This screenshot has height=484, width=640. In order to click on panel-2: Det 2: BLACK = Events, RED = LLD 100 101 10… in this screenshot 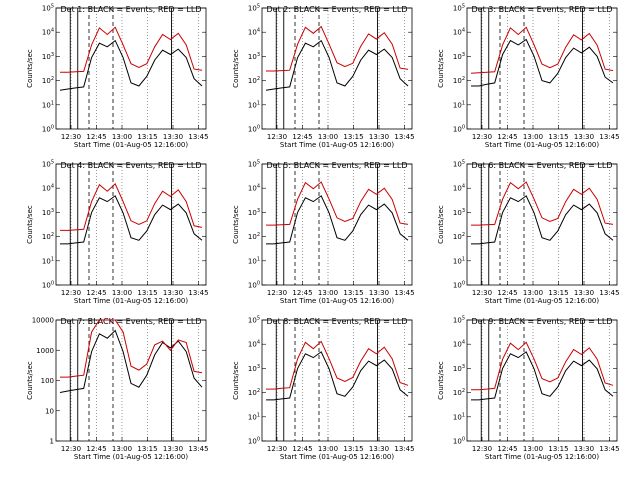, I will do `click(323, 77)`.